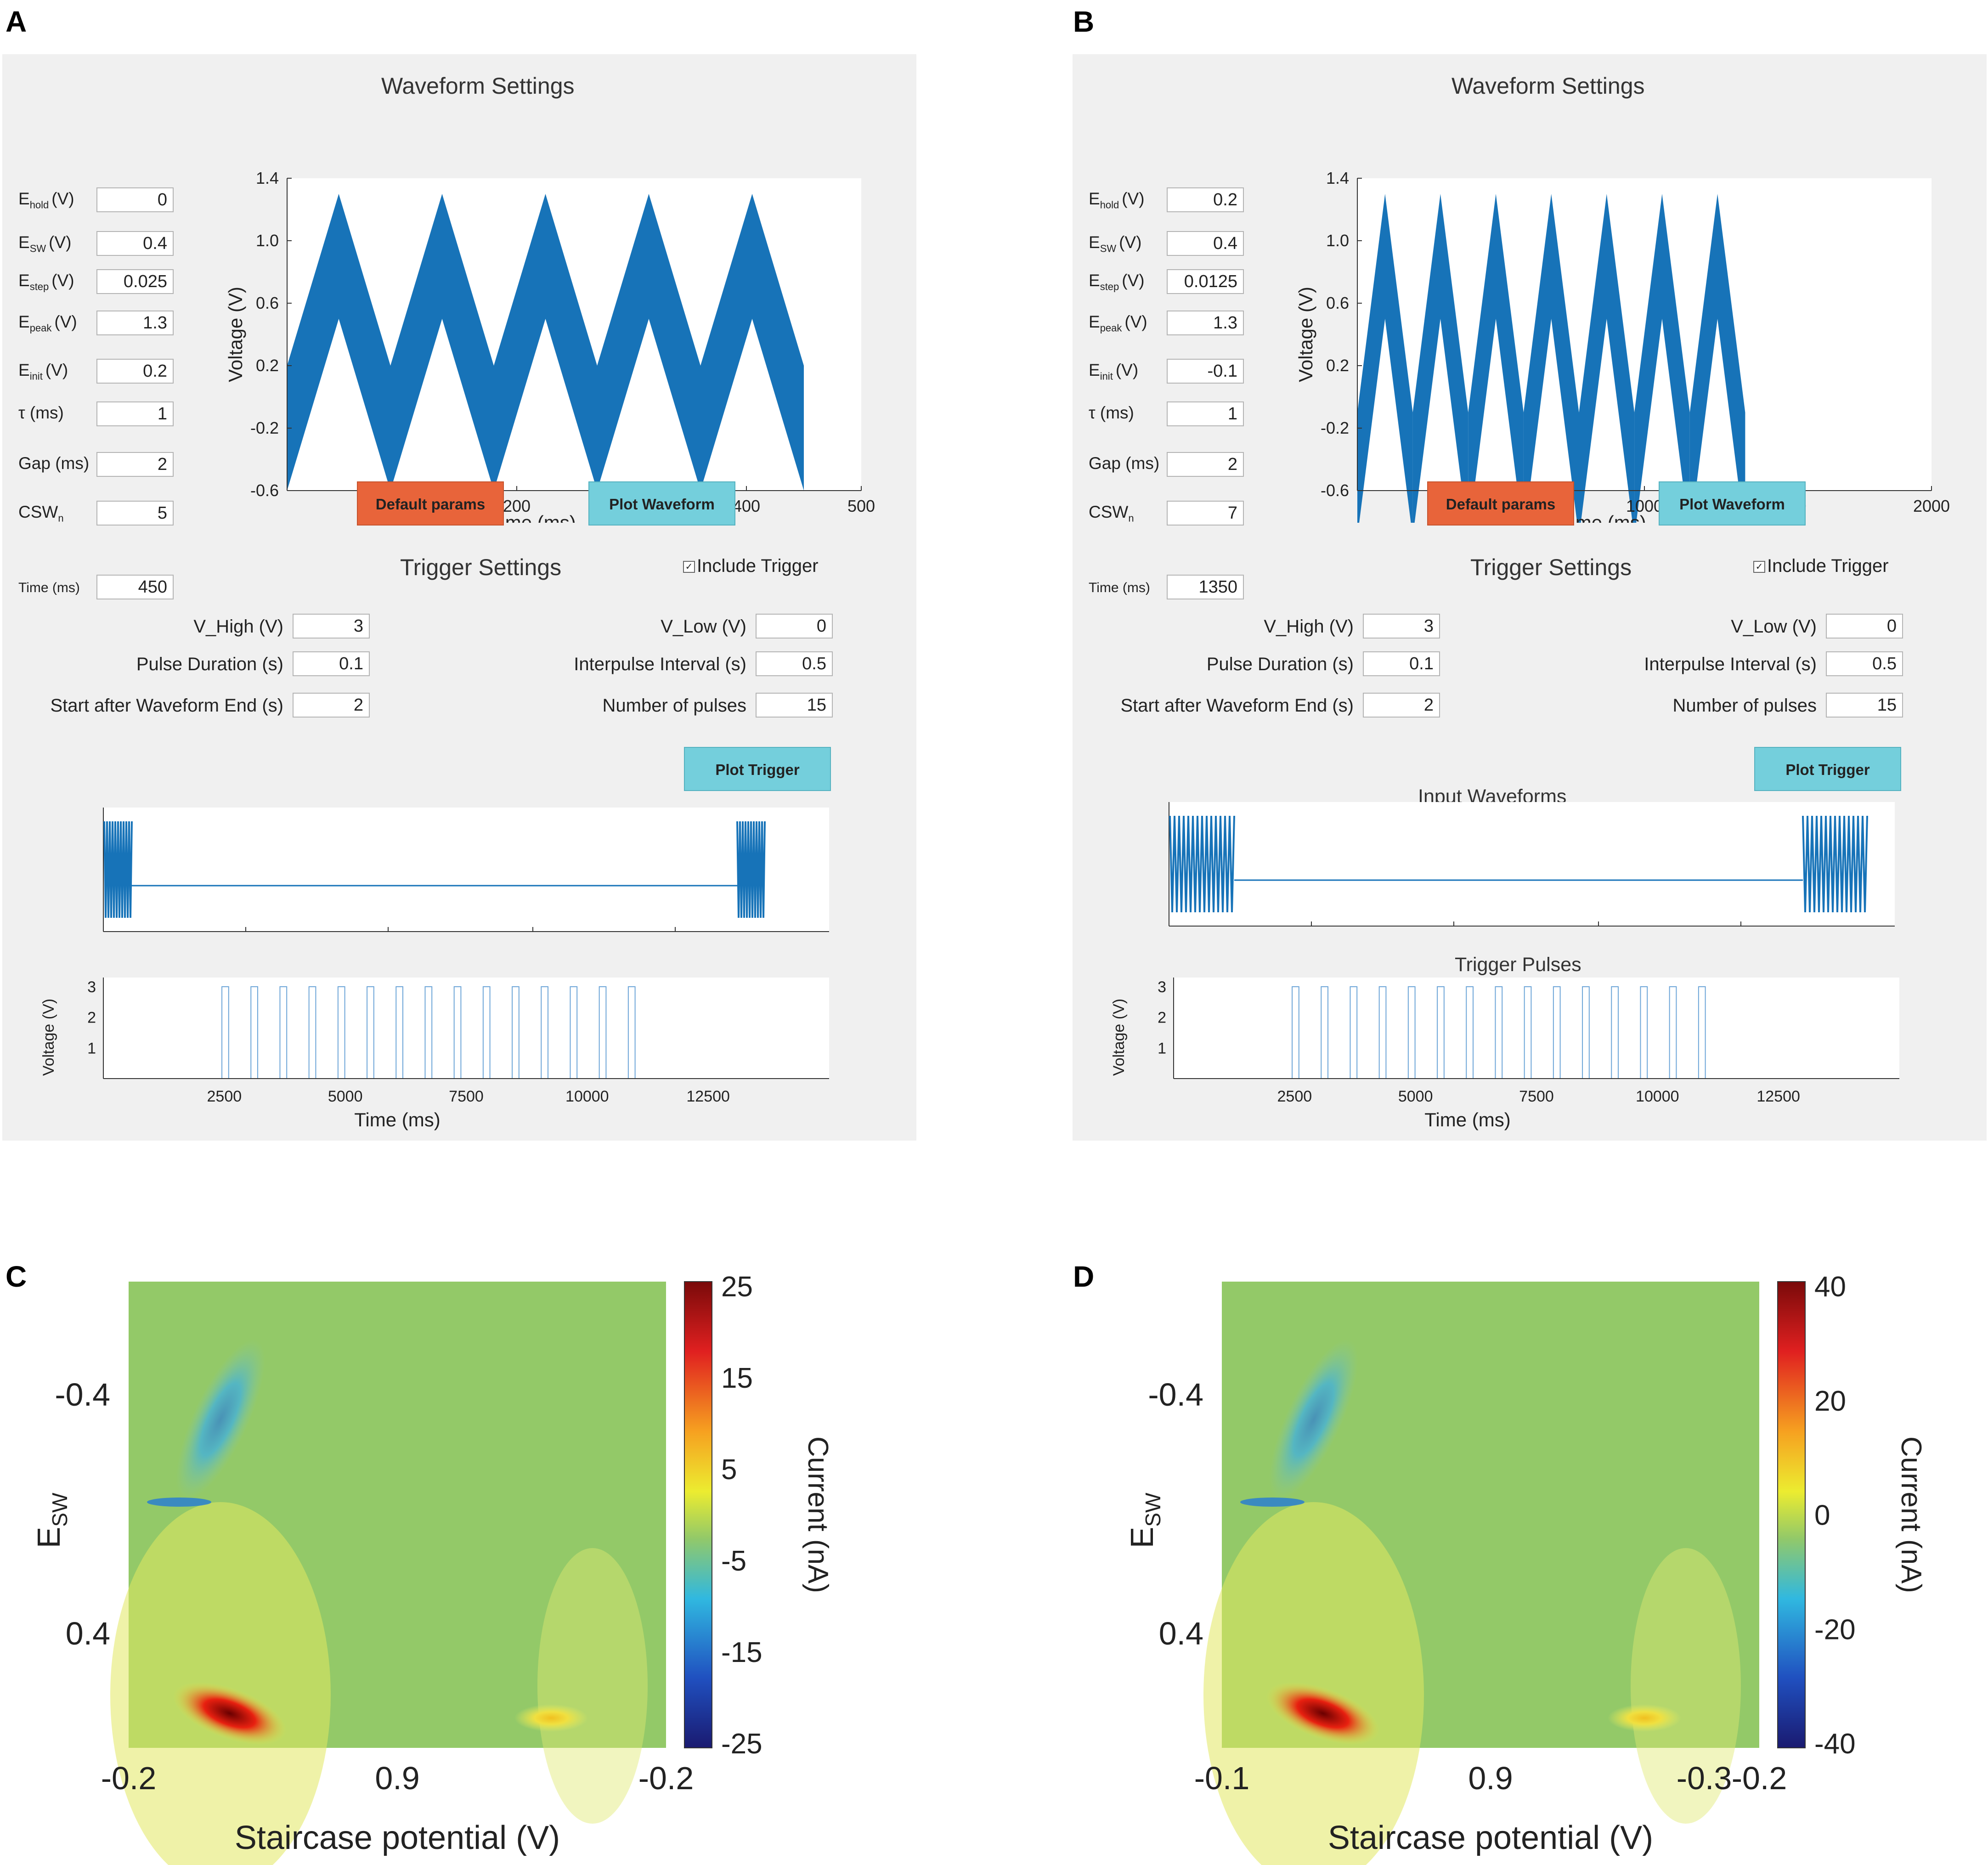 This screenshot has height=1865, width=1988. What do you see at coordinates (1830, 1401) in the screenshot?
I see `colorbar-tick-label: 20` at bounding box center [1830, 1401].